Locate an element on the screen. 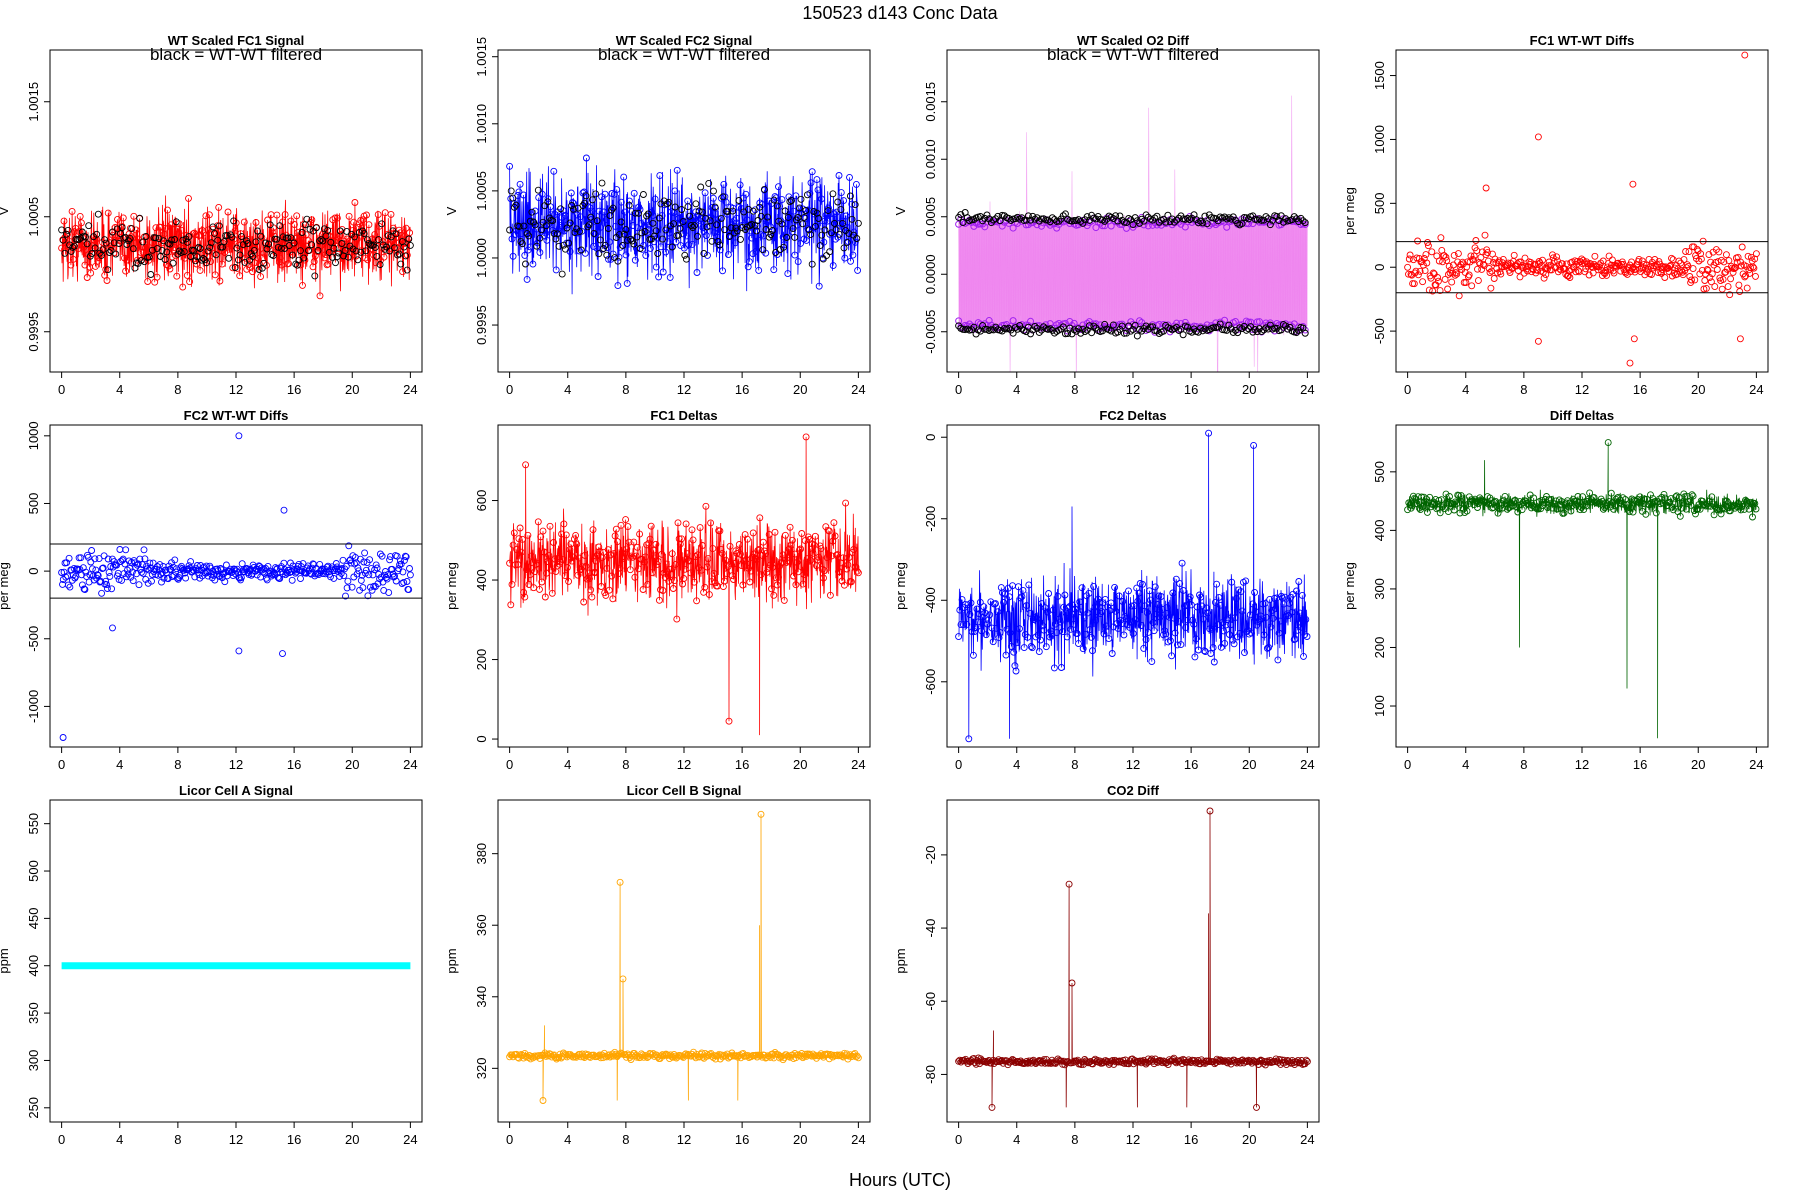  y-tick-label: -400 is located at coordinates (930, 600).